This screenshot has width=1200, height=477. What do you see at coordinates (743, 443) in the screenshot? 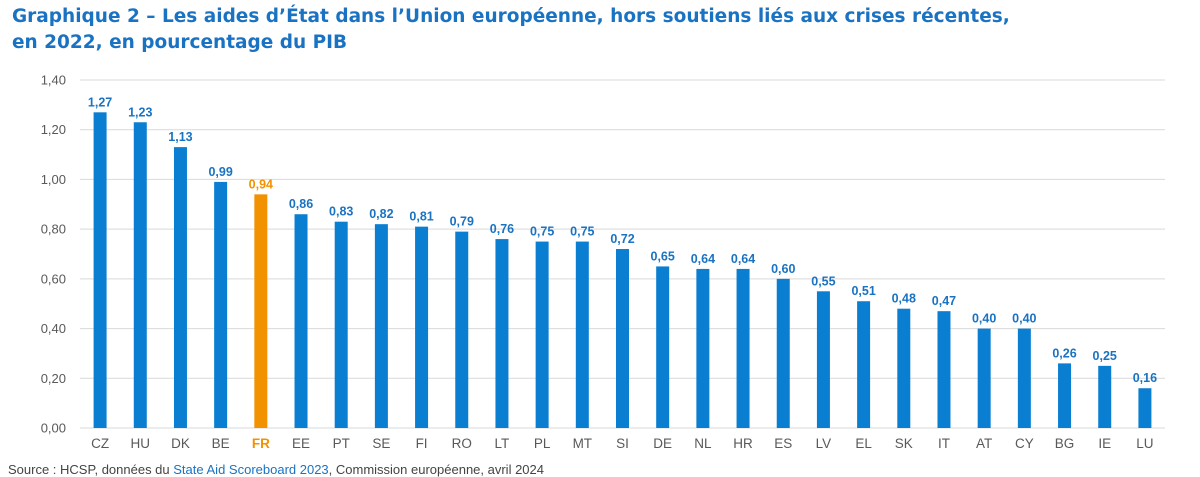
I see `x-tick-label-hr: HR` at bounding box center [743, 443].